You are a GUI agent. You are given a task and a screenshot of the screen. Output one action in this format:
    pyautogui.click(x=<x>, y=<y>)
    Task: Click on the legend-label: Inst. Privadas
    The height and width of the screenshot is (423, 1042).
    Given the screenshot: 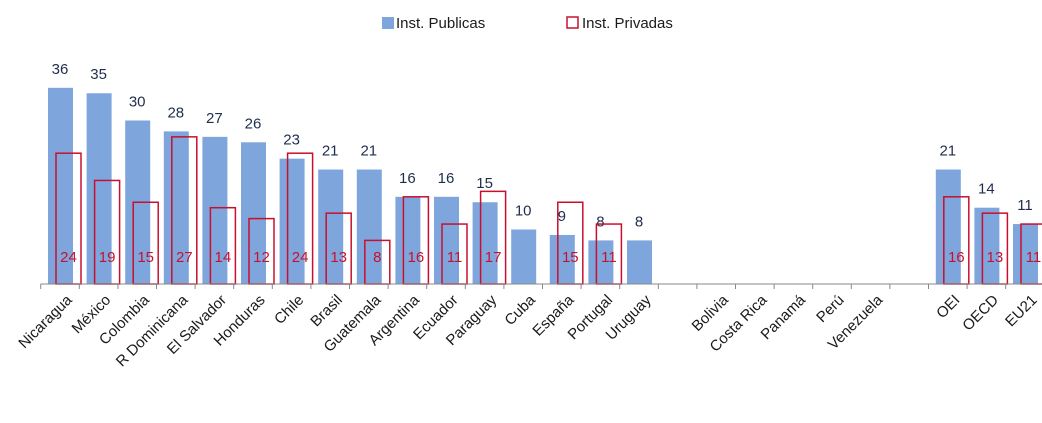 What is the action you would take?
    pyautogui.click(x=627, y=23)
    